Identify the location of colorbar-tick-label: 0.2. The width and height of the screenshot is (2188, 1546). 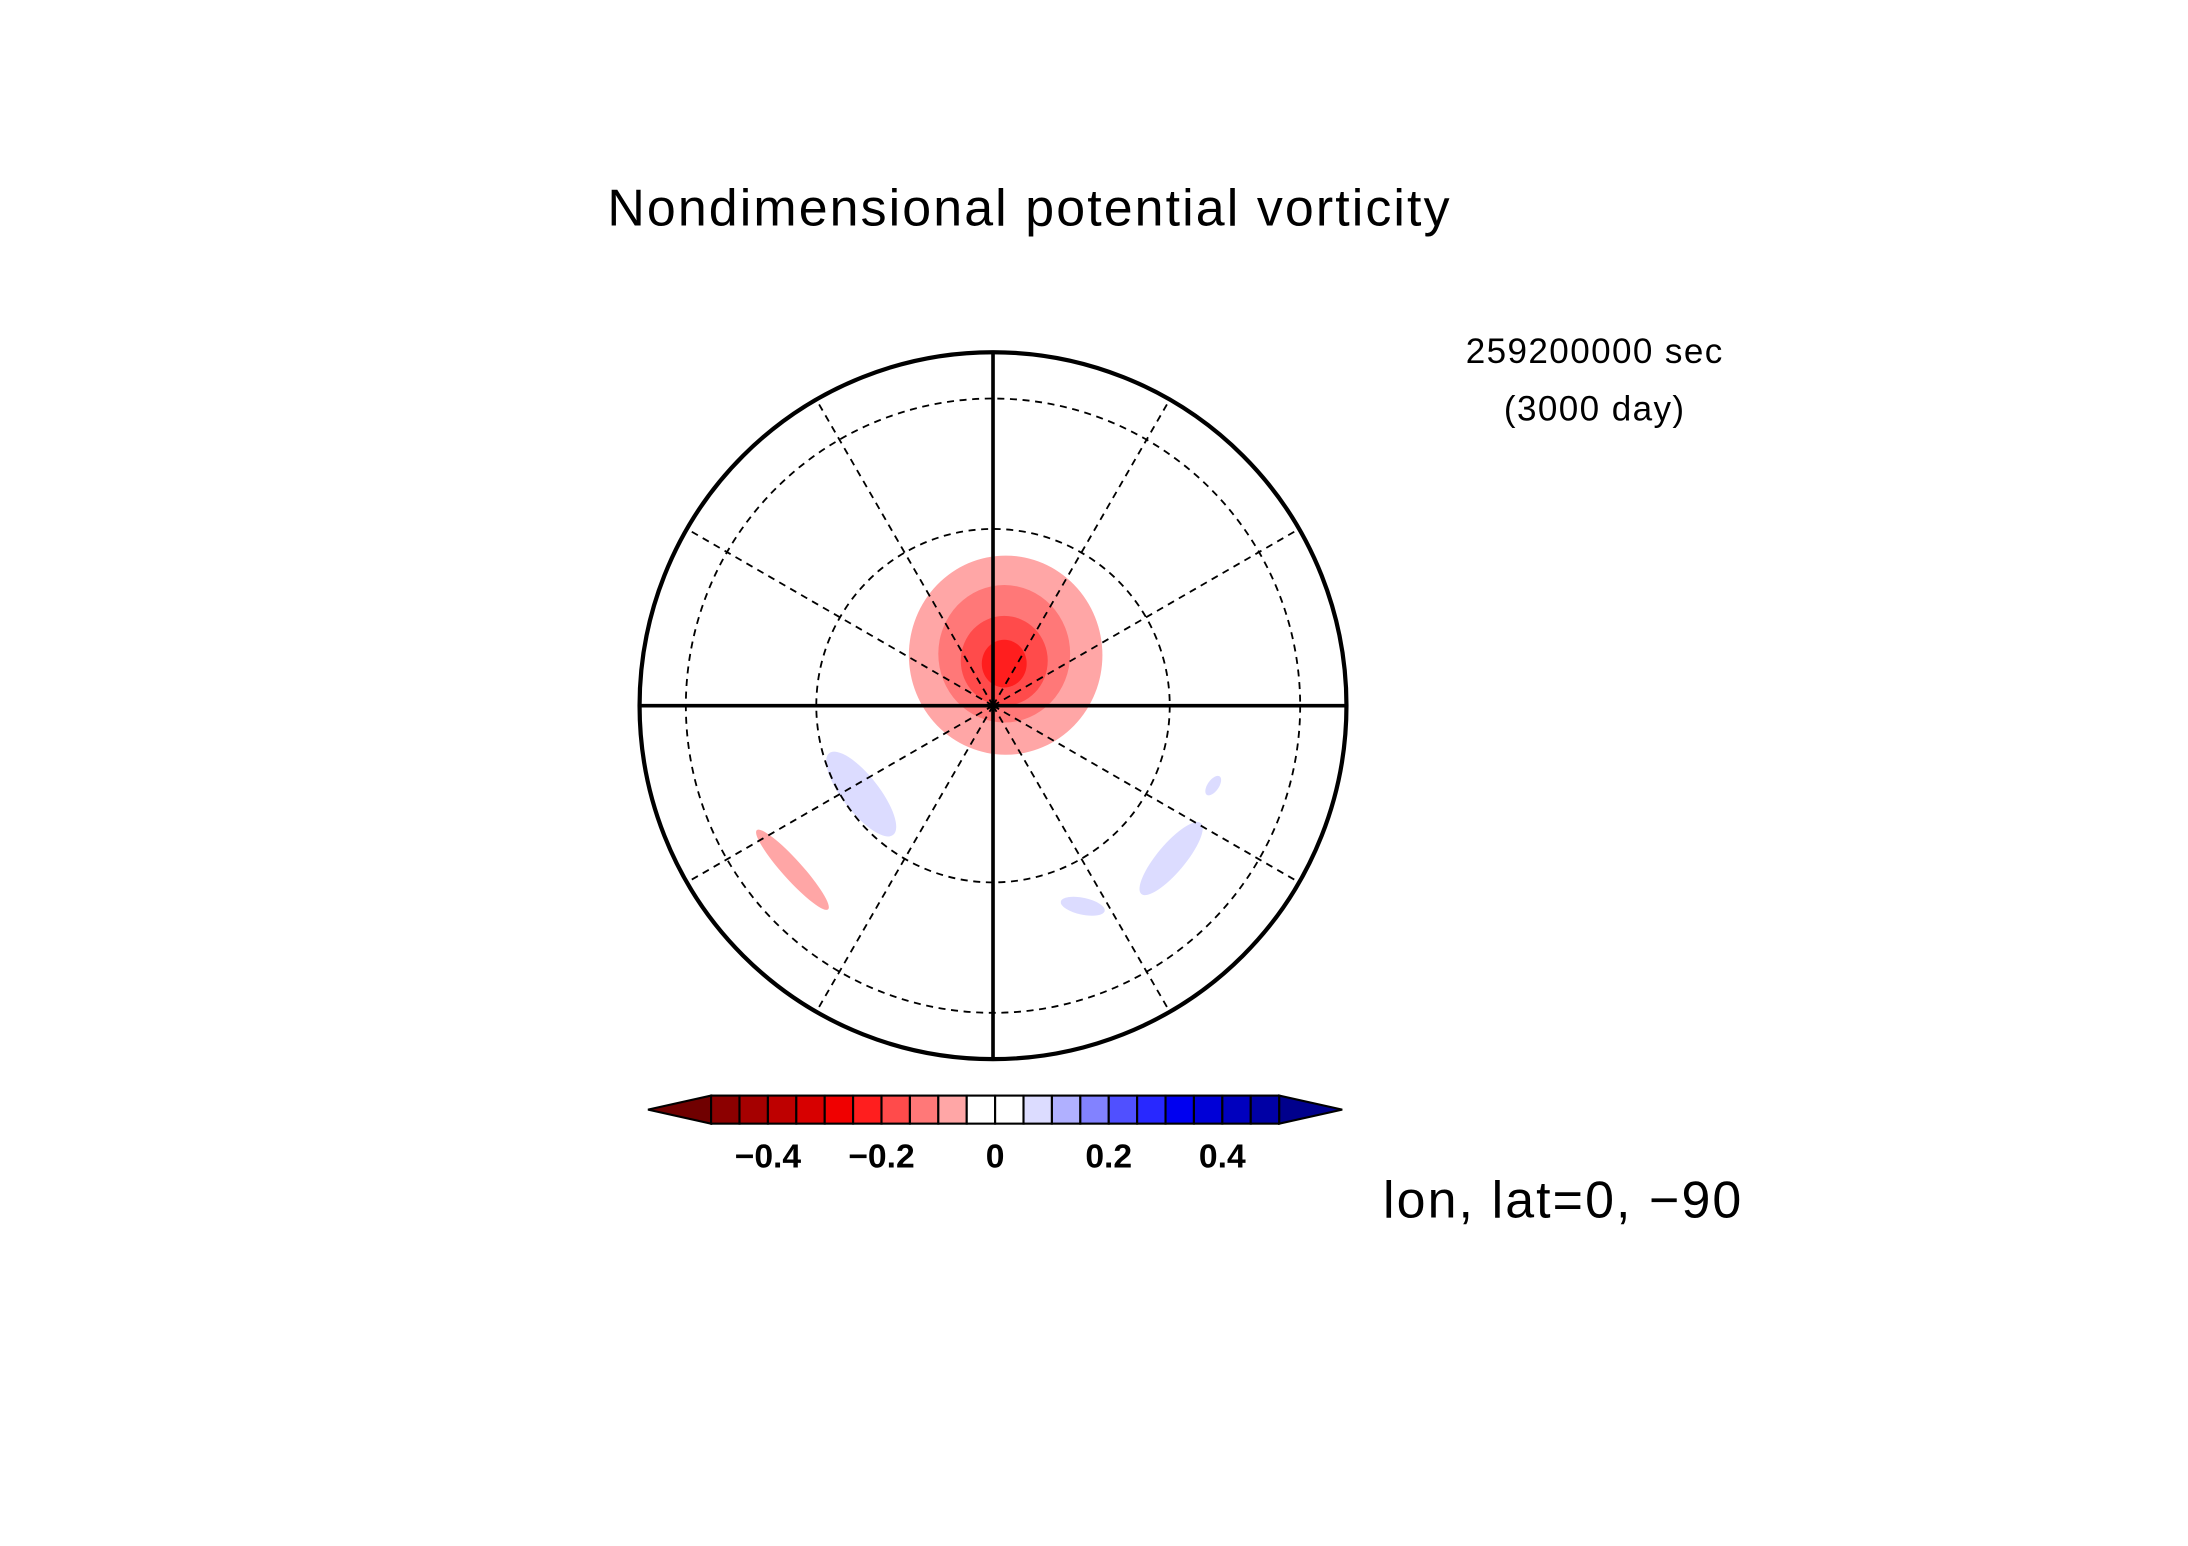
(1108, 1157).